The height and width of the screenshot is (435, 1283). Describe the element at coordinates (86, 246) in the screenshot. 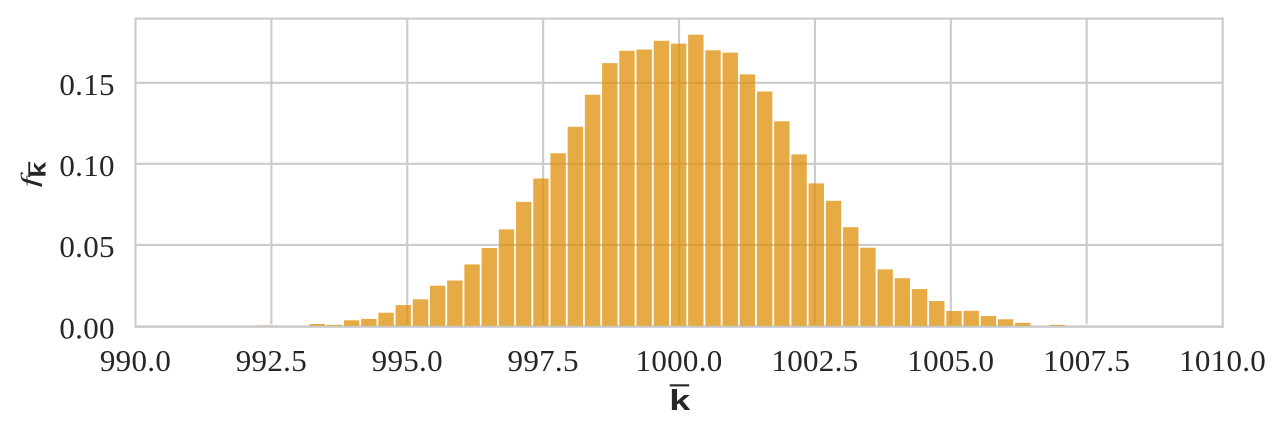

I see `svg-text: 0.05` at that location.